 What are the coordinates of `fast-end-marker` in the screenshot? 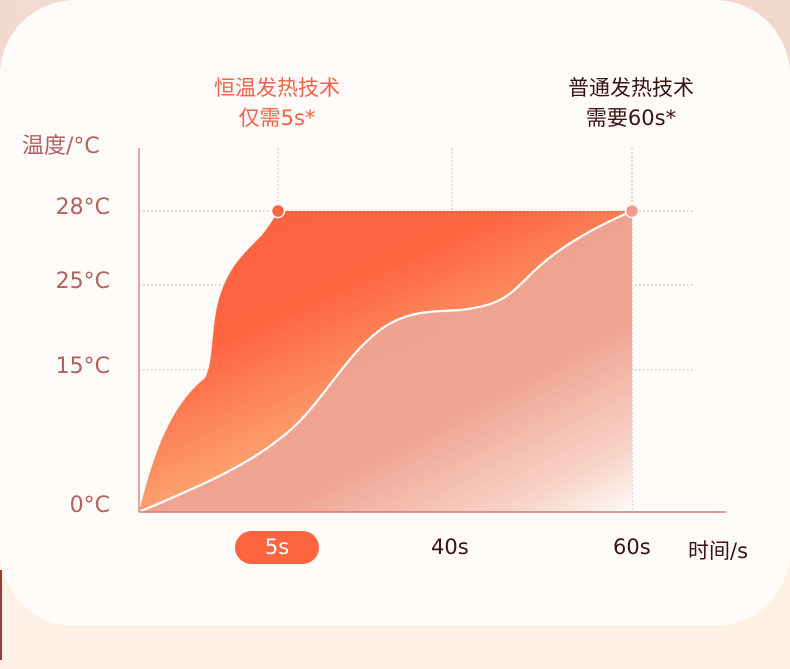 It's located at (278, 211).